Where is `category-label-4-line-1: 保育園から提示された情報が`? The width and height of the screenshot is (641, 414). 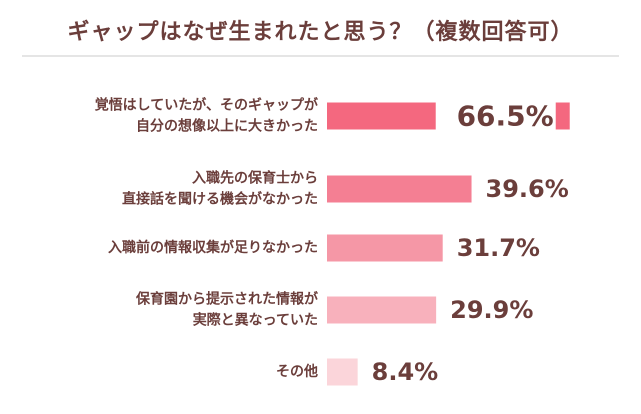
category-label-4-line-1: 保育園から提示された情報が is located at coordinates (227, 299).